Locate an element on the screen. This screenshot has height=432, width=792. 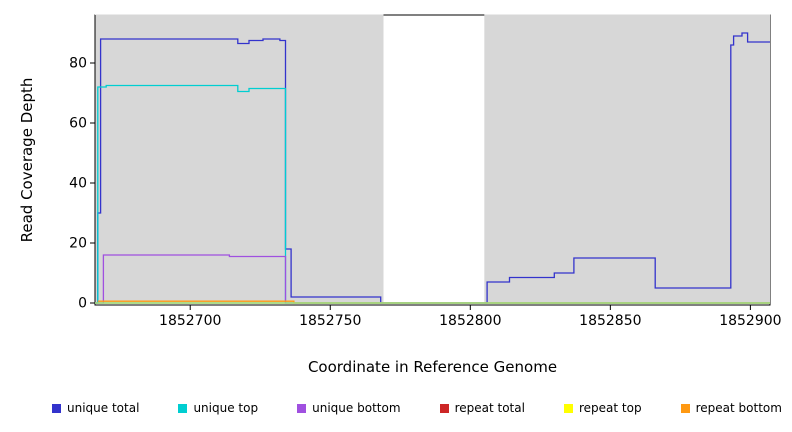
legend-item-repeat-bottom: repeat bottom is located at coordinates (731, 408).